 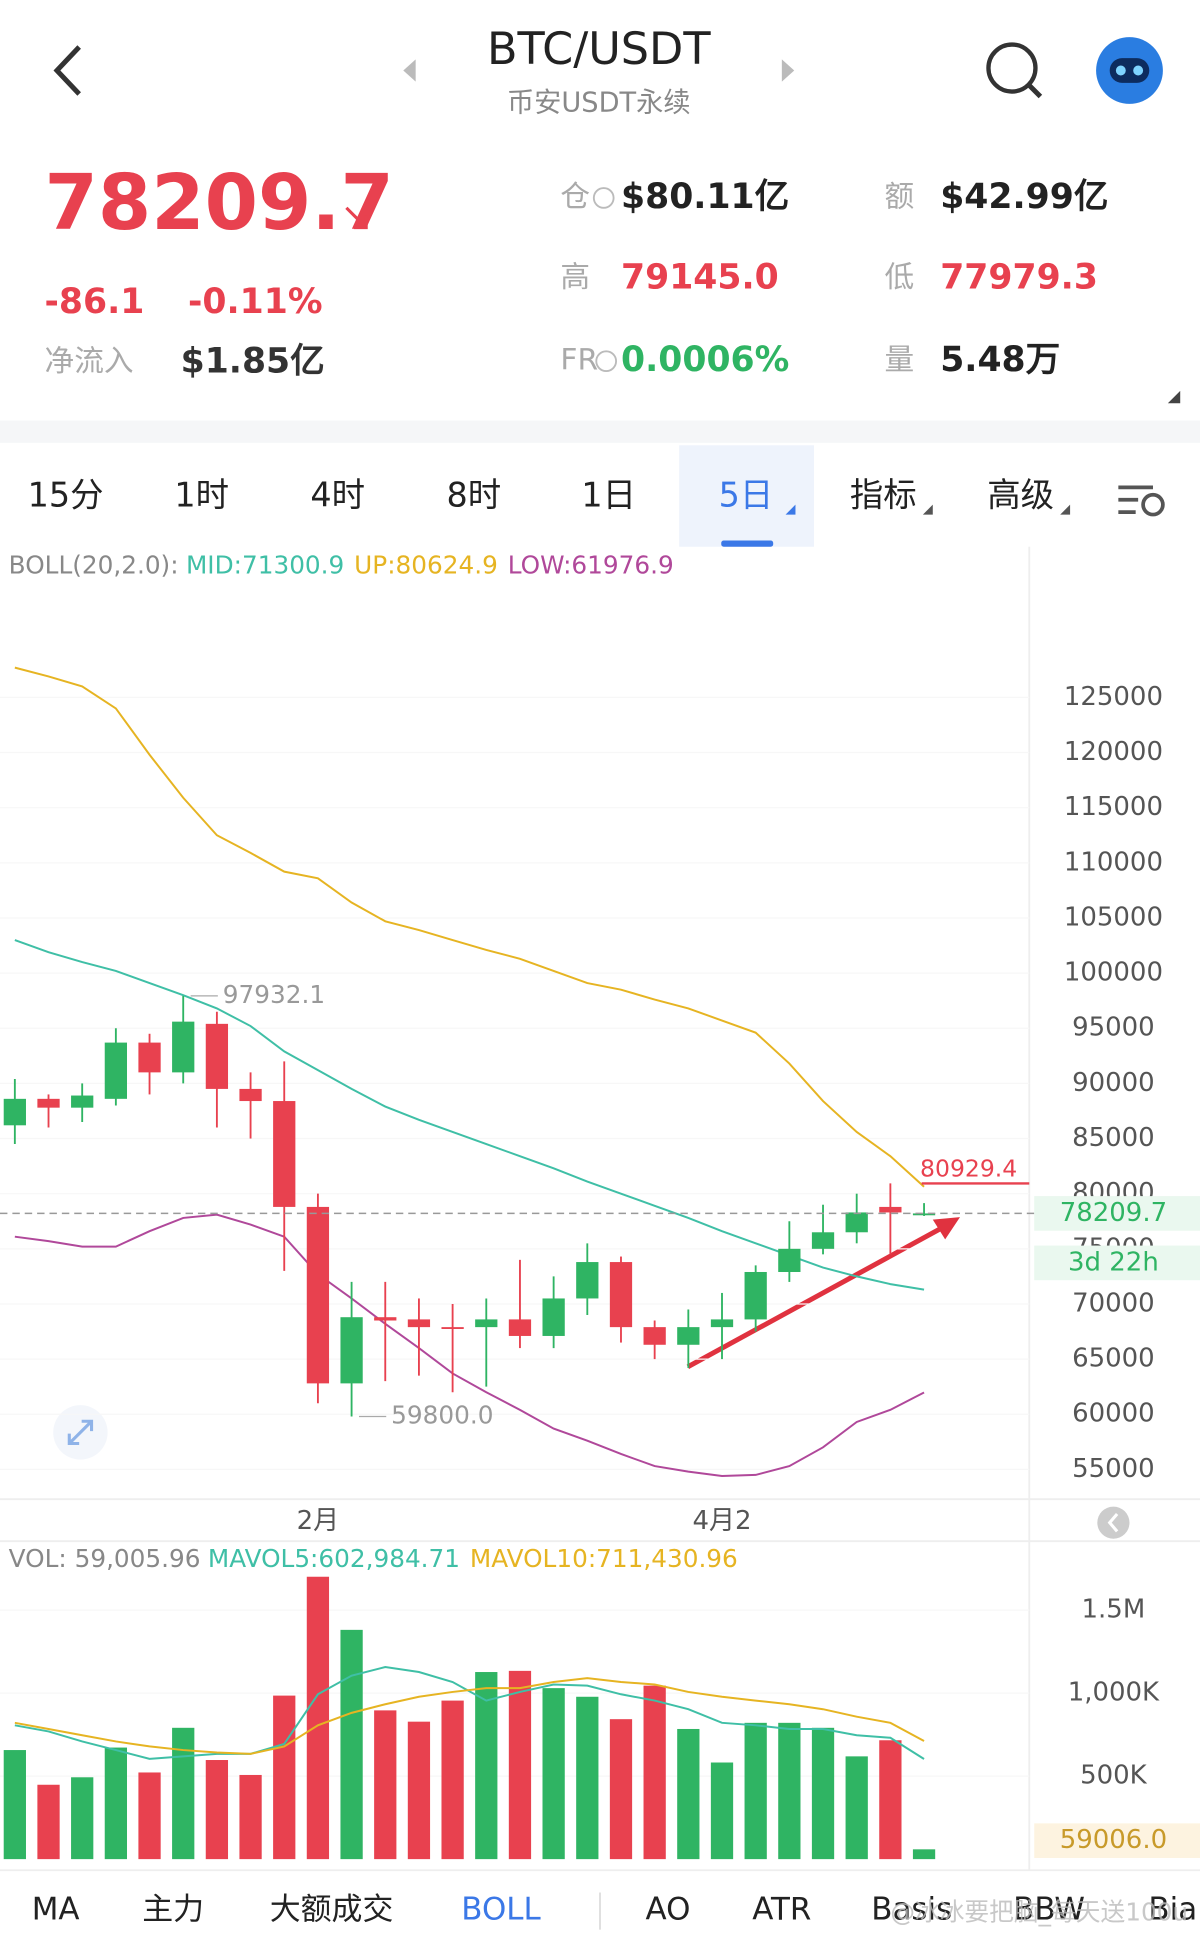 What do you see at coordinates (599, 102) in the screenshot?
I see `symbol-subtitle: 币安USDT永续` at bounding box center [599, 102].